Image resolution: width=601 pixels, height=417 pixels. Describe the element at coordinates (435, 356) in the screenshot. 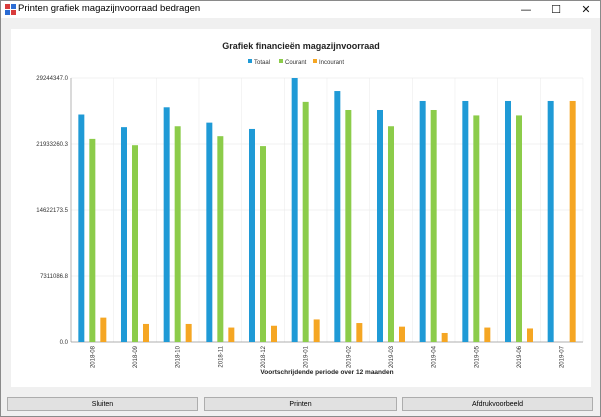

I see `x-tick-label: 2019-04` at that location.